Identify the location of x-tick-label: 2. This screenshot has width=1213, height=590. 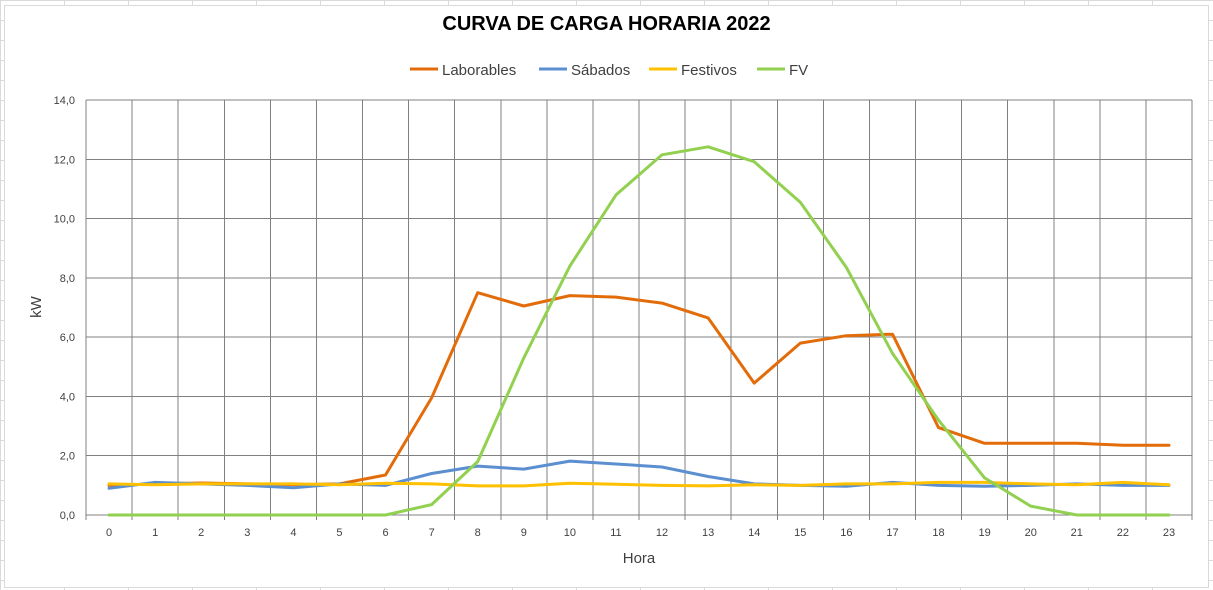
(201, 533).